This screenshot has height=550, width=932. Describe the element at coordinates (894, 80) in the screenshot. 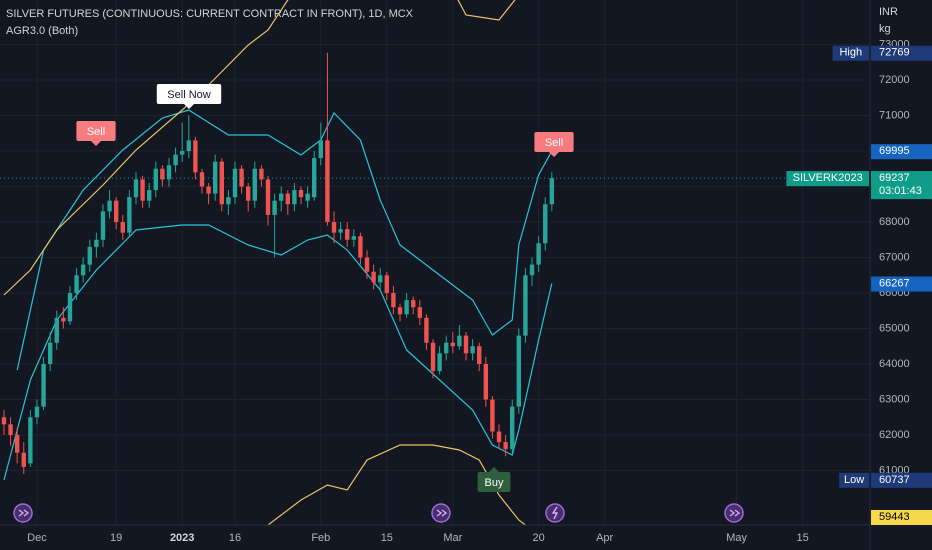

I see `y-tick-label: 72000` at that location.